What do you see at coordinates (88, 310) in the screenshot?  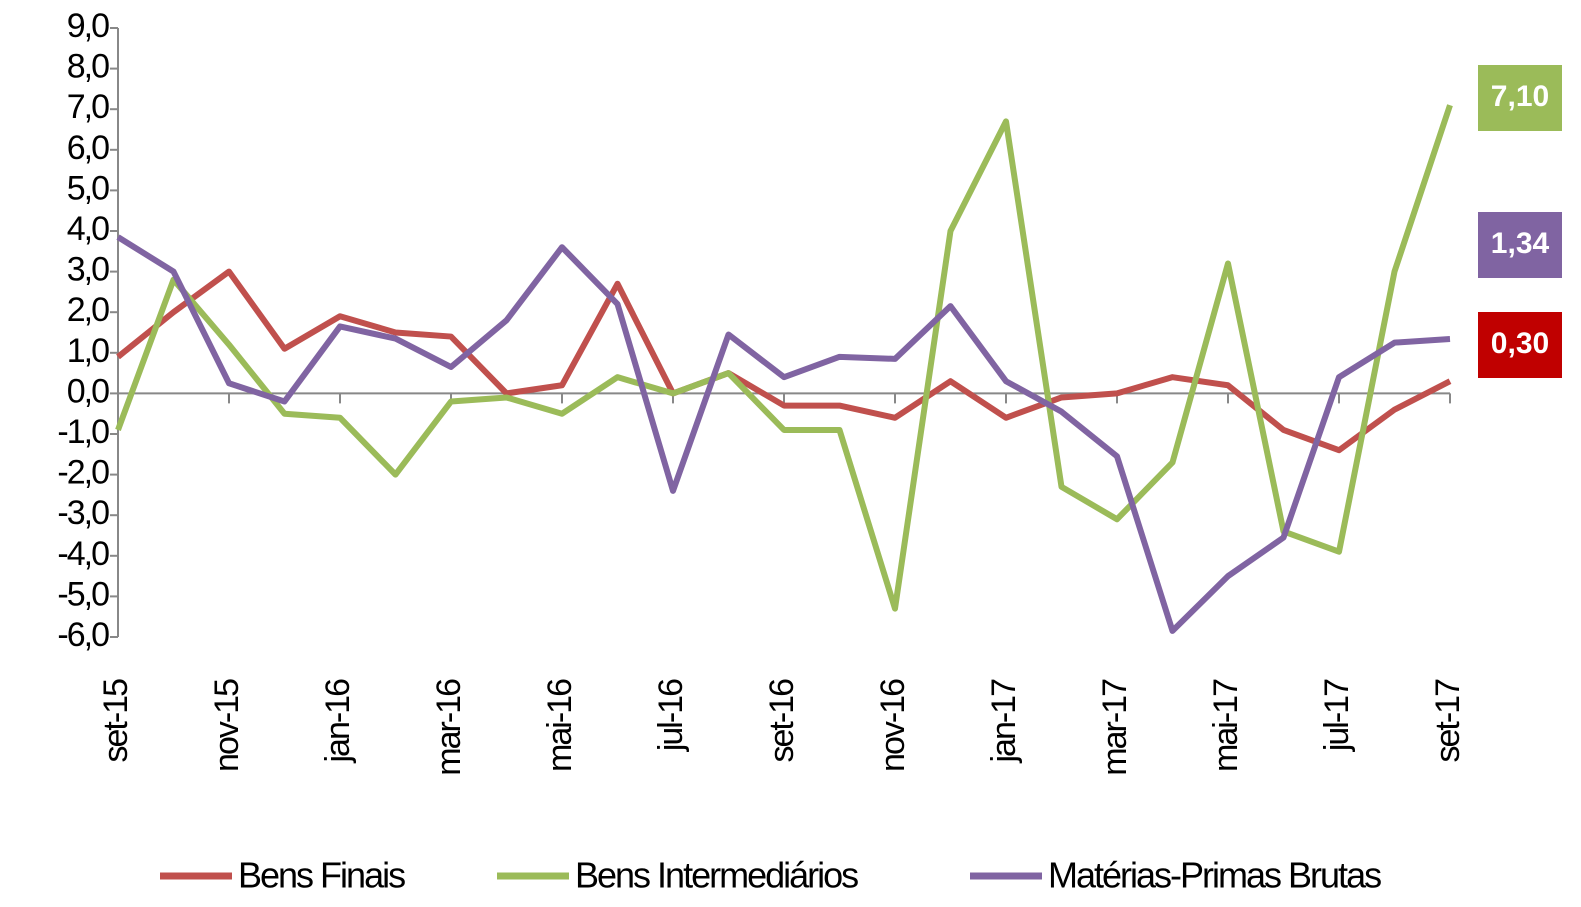 I see `y-tick-label: 2,0` at bounding box center [88, 310].